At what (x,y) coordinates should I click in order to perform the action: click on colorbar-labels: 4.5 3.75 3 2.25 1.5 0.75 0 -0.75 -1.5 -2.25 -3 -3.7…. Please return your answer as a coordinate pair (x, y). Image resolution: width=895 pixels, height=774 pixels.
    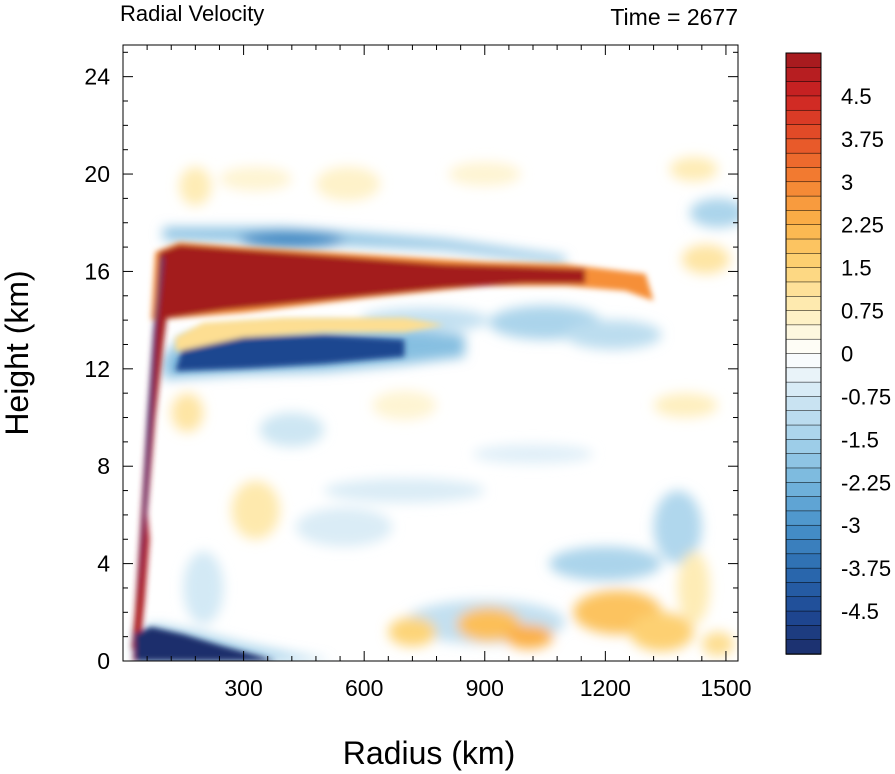
    Looking at the image, I should click on (866, 354).